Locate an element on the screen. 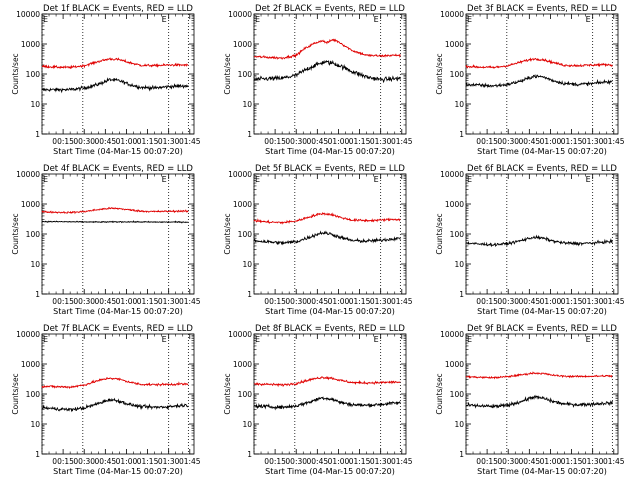  panel-title: Det 8f BLACK = Events, RED = LLD is located at coordinates (330, 329).